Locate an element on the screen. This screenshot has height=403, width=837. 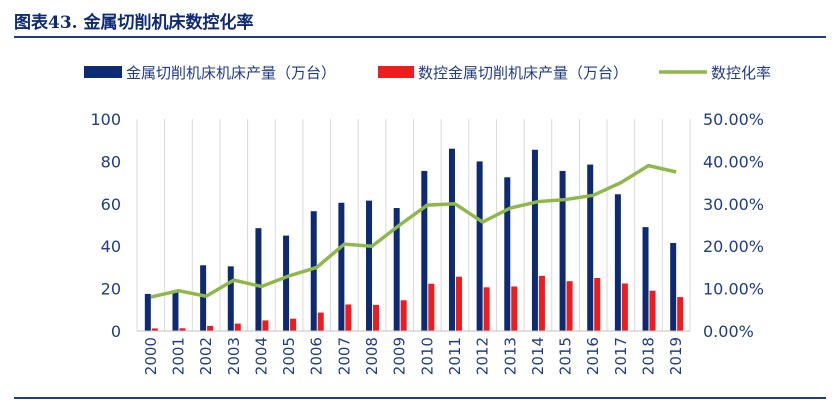
x-tick-label: 2010 is located at coordinates (427, 356).